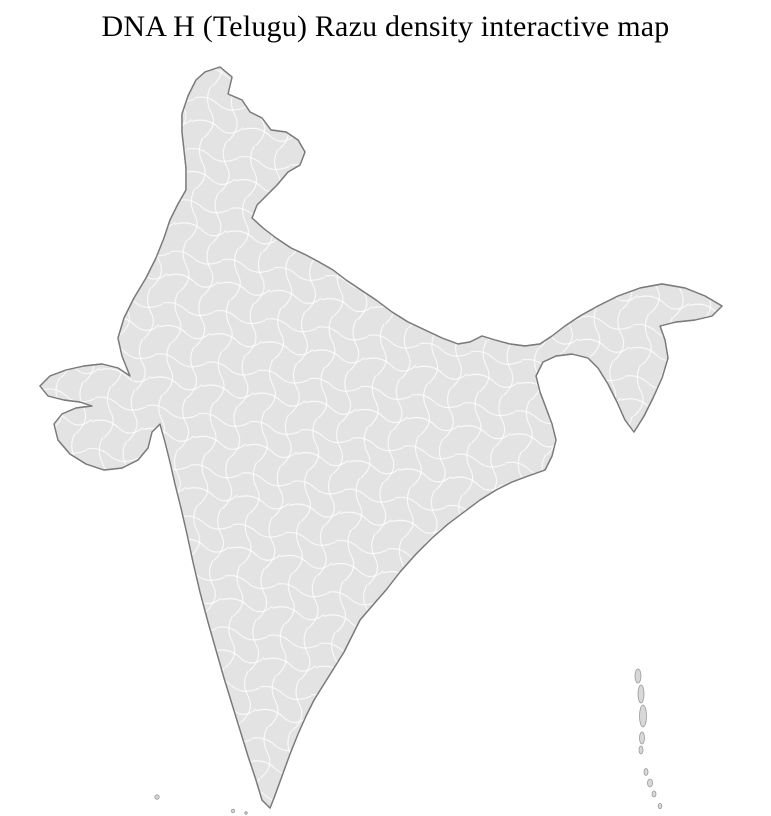  I want to click on lakshadweep-islands, so click(201, 804).